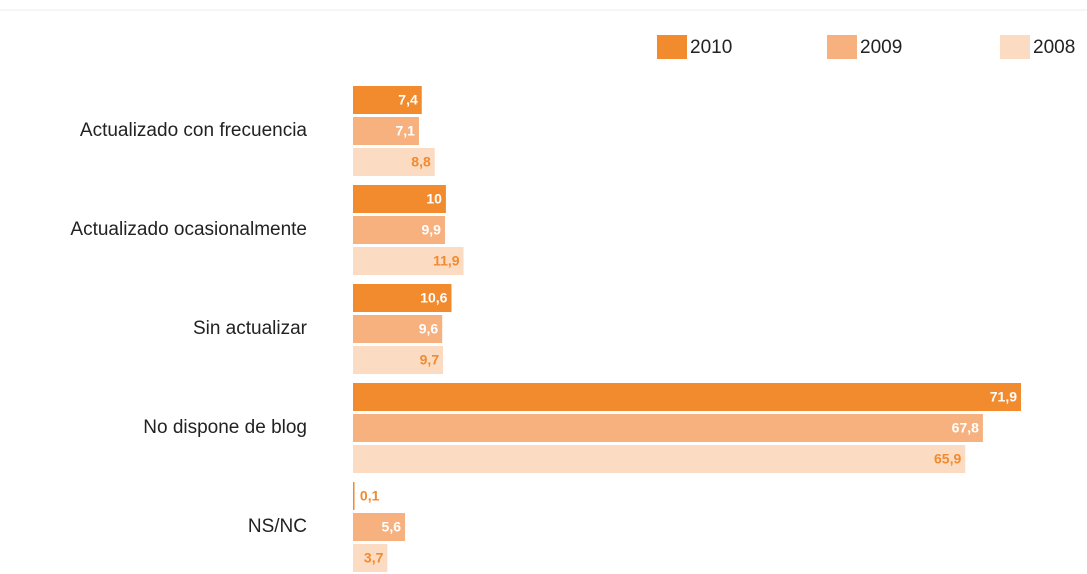  I want to click on value-label: 3,7, so click(374, 558).